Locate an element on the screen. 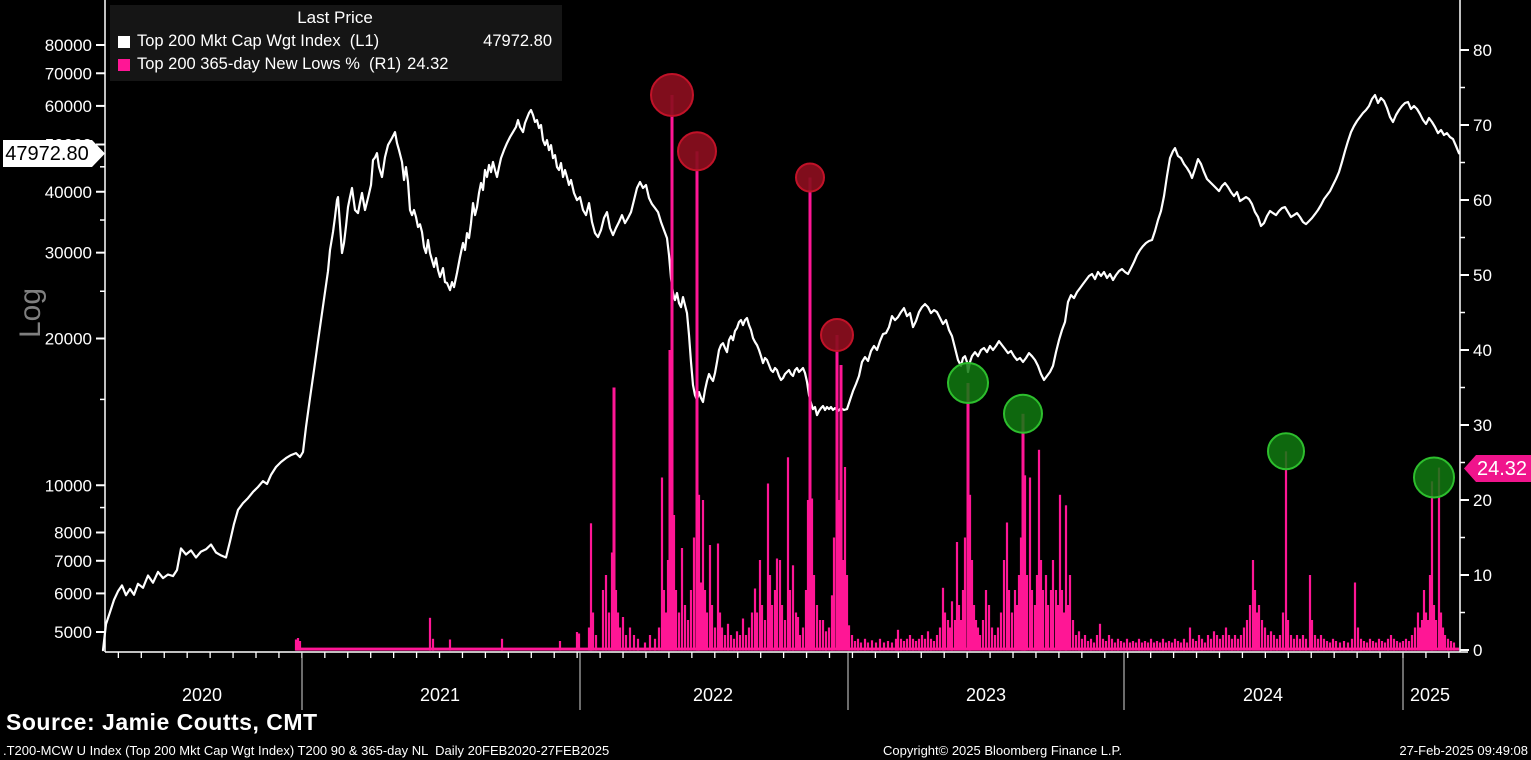 The height and width of the screenshot is (760, 1531). newlows-tag-value: 24.32 is located at coordinates (1502, 469).